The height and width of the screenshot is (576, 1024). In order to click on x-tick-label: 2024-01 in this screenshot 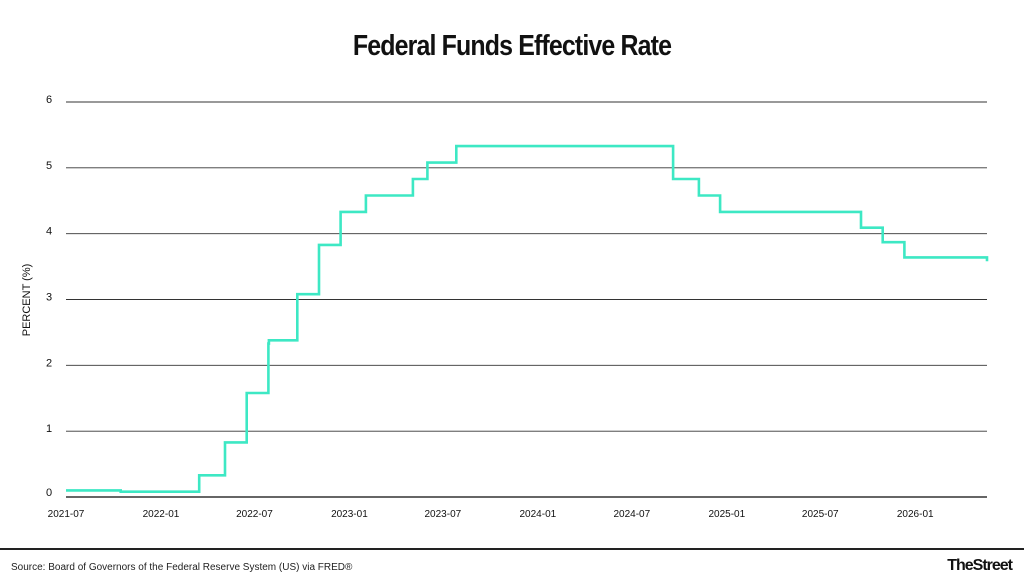, I will do `click(538, 514)`.